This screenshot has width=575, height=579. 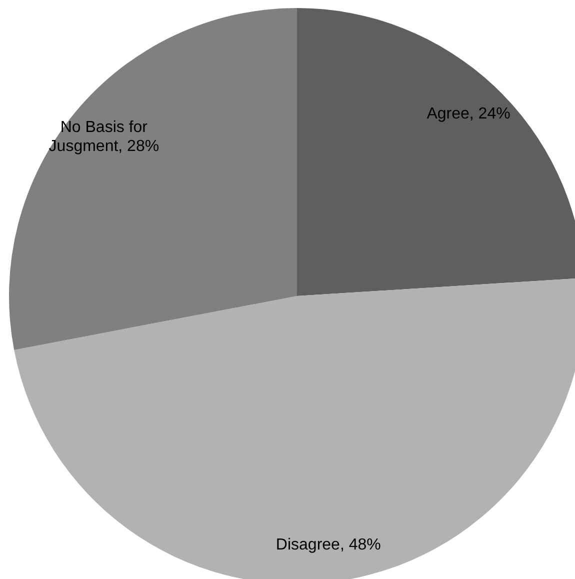 What do you see at coordinates (468, 113) in the screenshot?
I see `slice-label: Agree, 24%` at bounding box center [468, 113].